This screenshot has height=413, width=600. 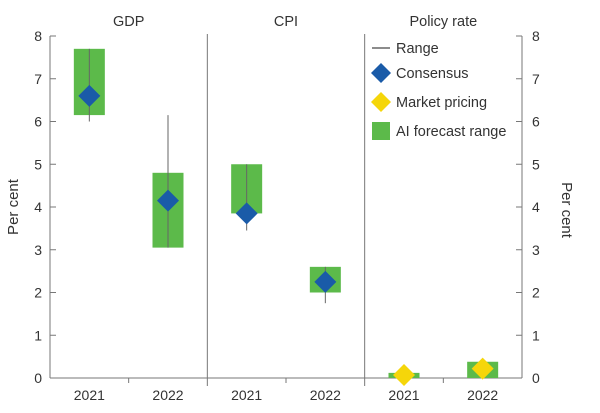 What do you see at coordinates (381, 73) in the screenshot?
I see `legend-consensus-swatch` at bounding box center [381, 73].